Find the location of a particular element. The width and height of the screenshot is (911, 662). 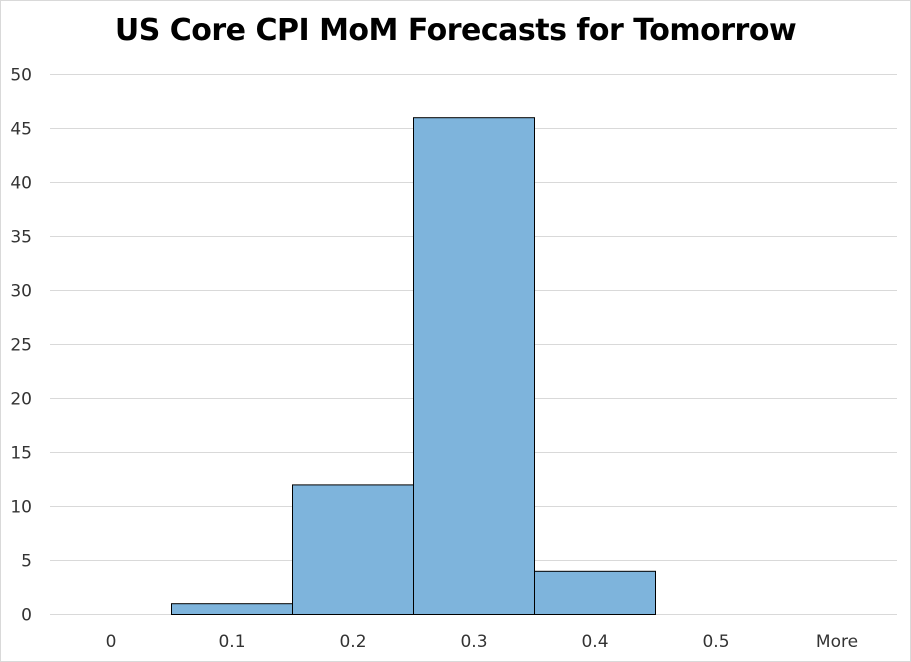

y-tick-label: 10 is located at coordinates (21, 508).